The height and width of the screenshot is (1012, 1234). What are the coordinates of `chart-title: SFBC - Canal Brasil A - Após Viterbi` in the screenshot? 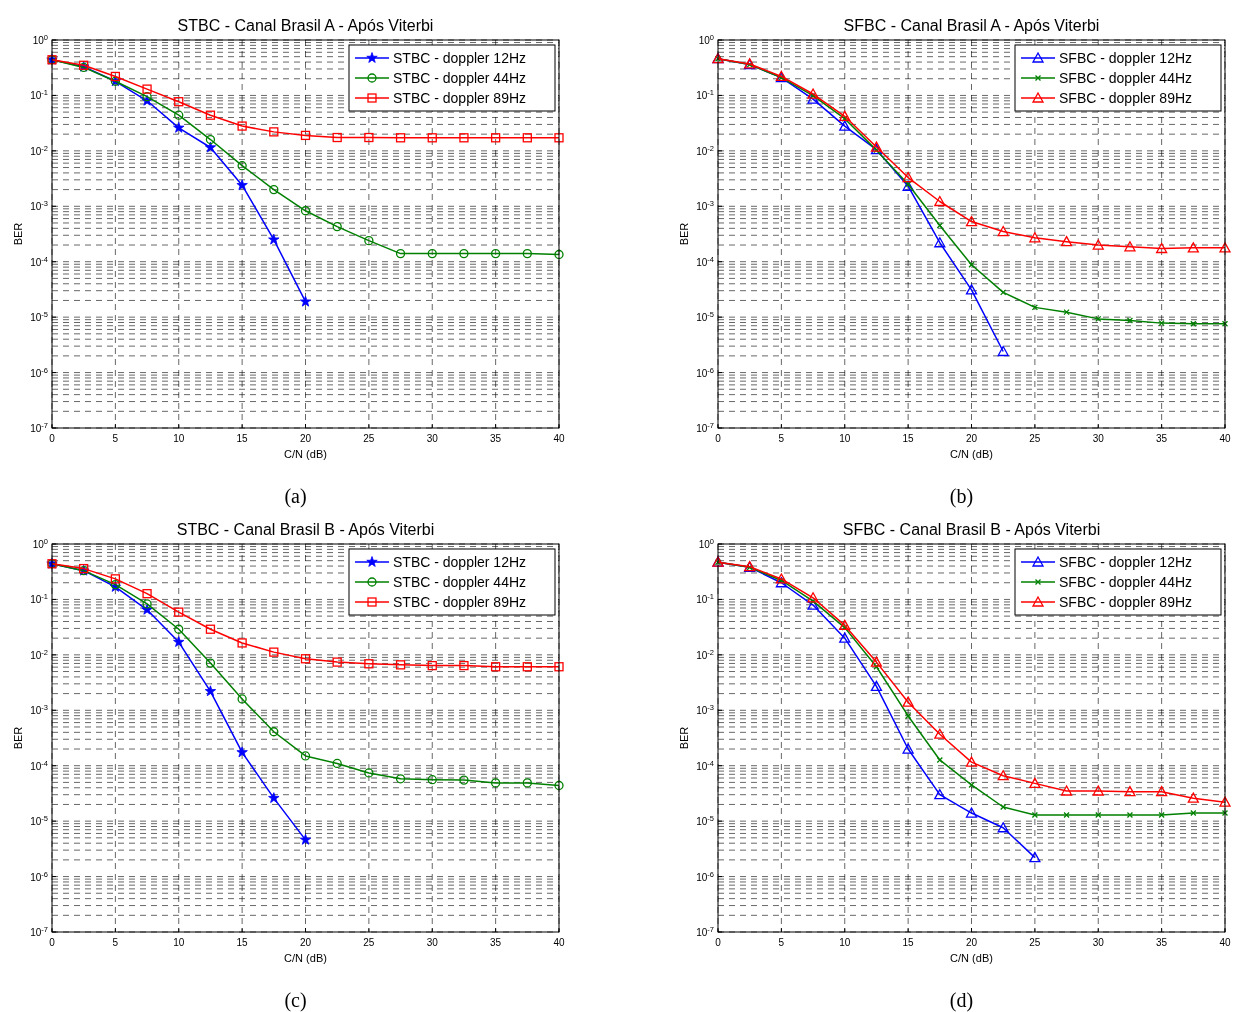 It's located at (971, 25).